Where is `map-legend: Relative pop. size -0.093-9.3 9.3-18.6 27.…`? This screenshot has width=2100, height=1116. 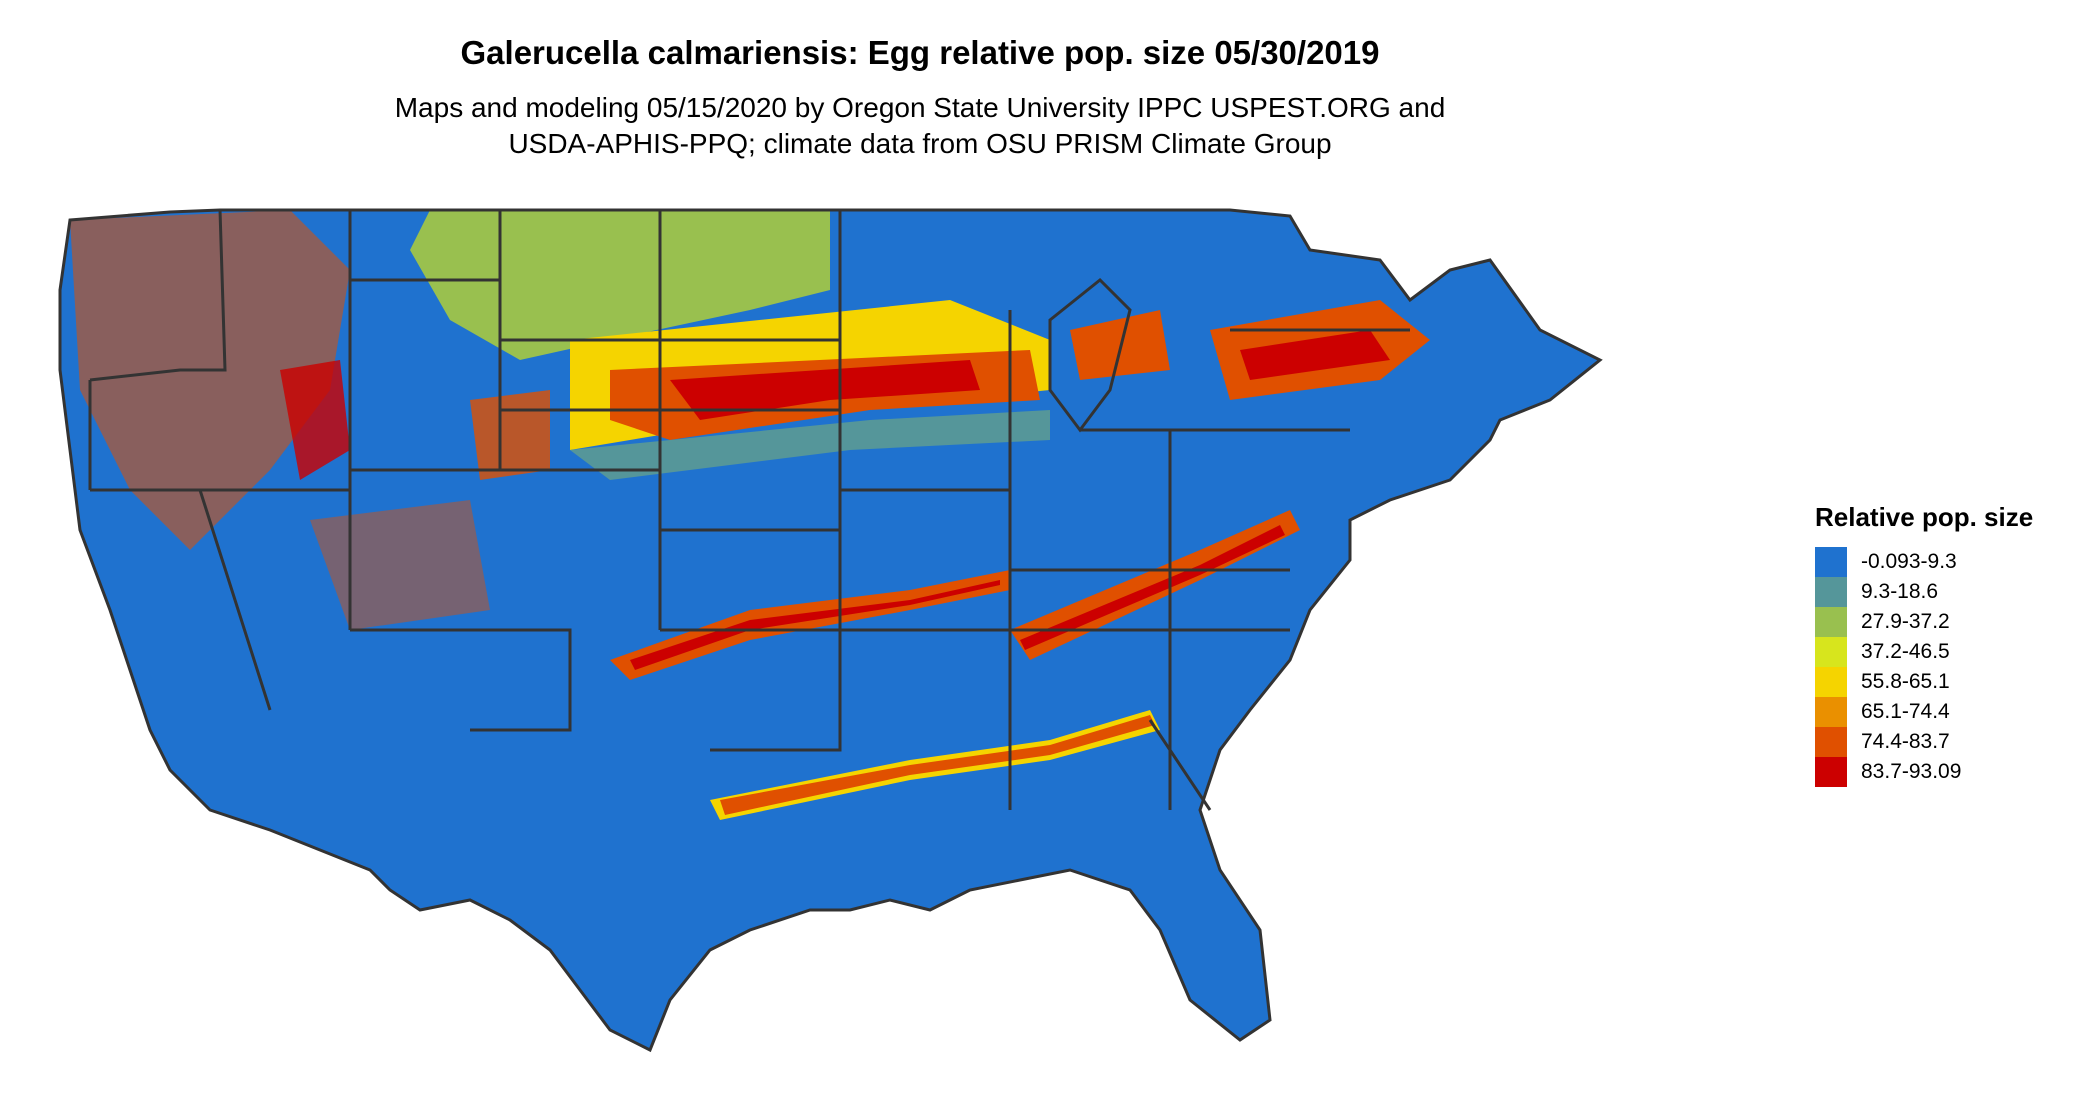
map-legend: Relative pop. size -0.093-9.3 9.3-18.6 27.… is located at coordinates (1950, 644).